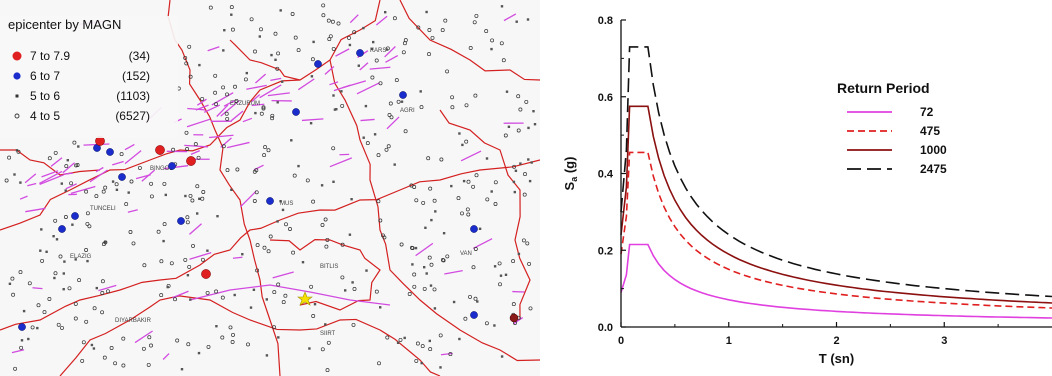  I want to click on place-label: ELAZIG, so click(81, 257).